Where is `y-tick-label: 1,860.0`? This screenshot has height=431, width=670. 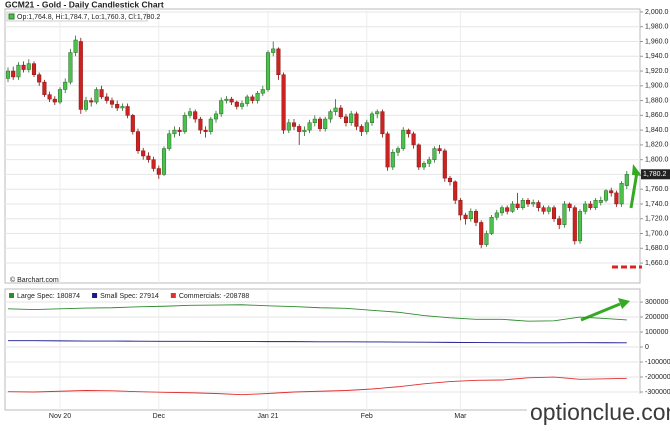 y-tick-label: 1,860.0 is located at coordinates (656, 115).